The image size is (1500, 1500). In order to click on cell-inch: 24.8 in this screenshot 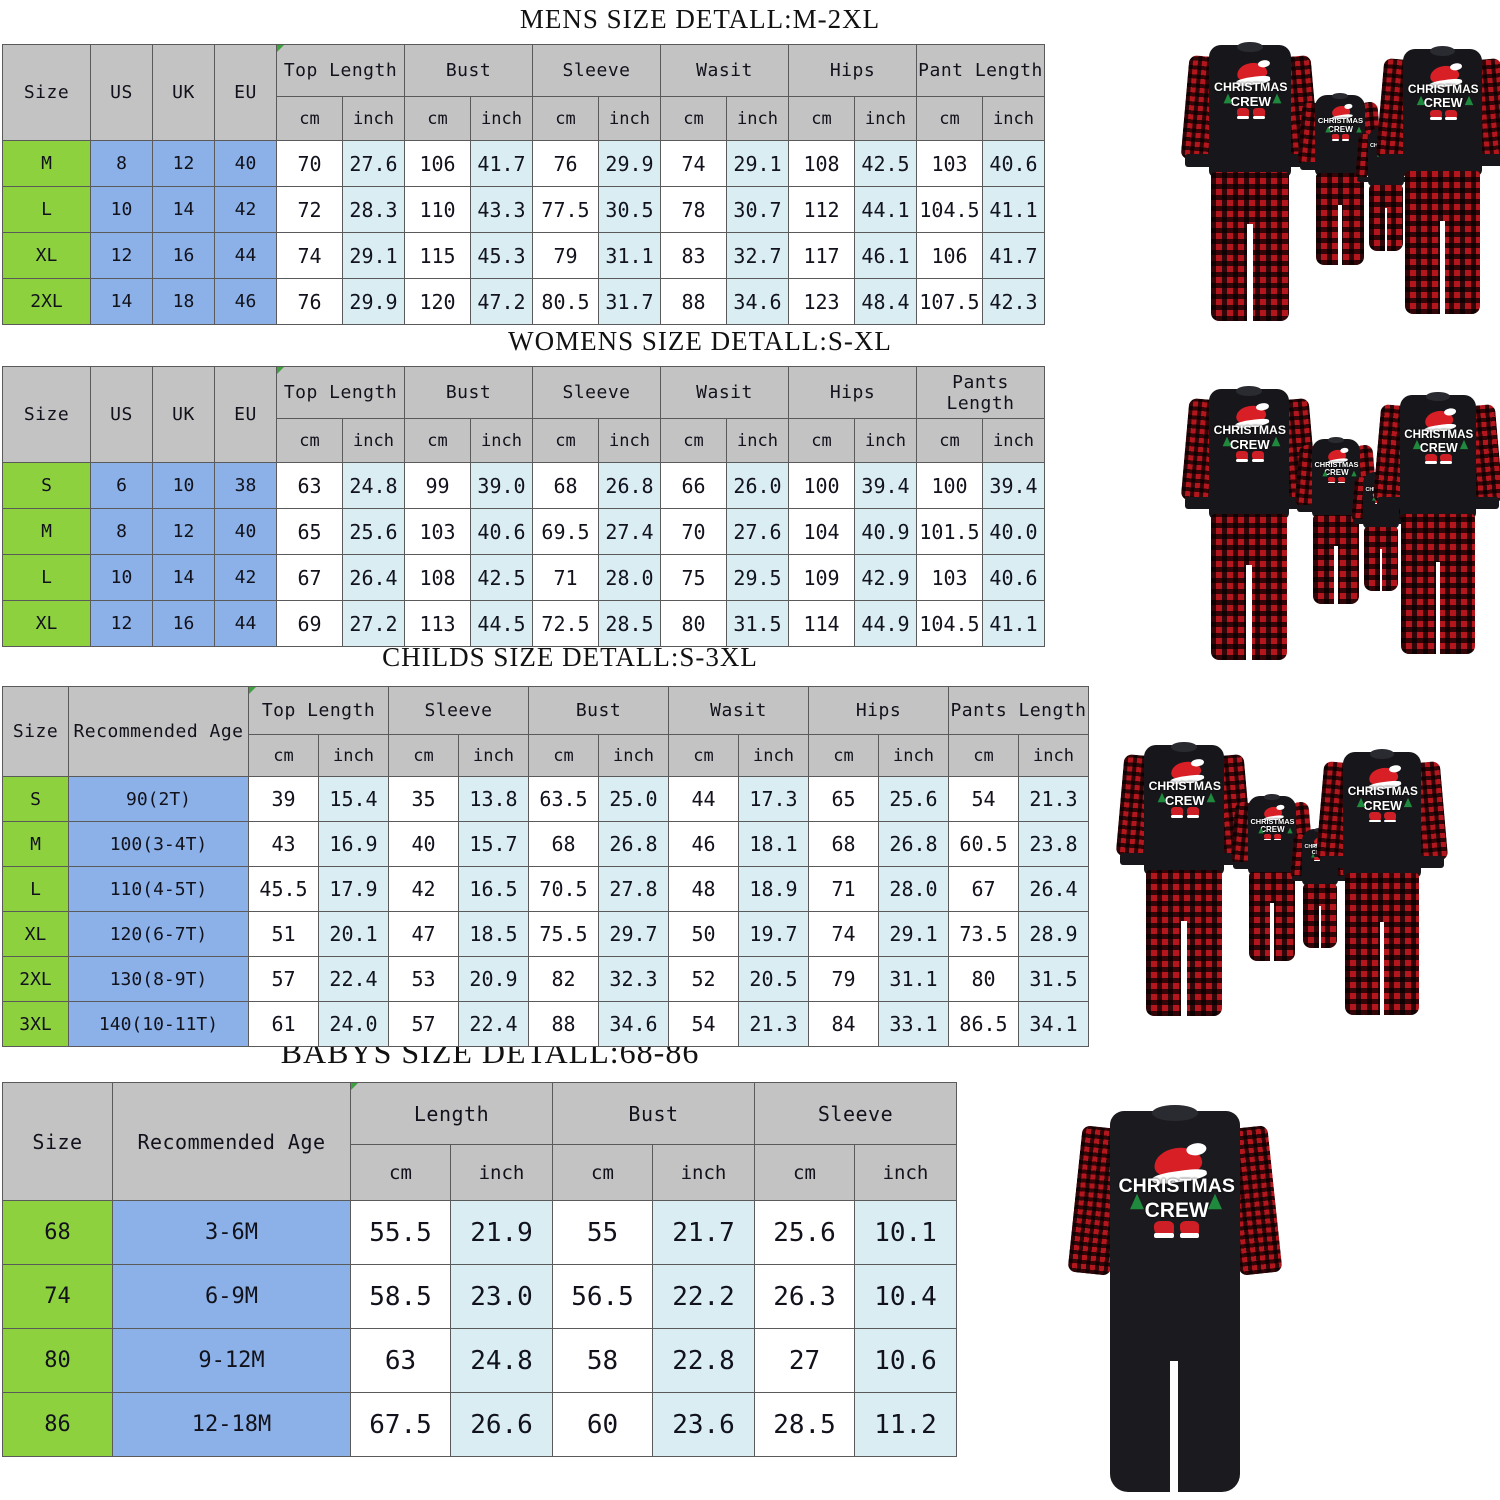, I will do `click(501, 1360)`.